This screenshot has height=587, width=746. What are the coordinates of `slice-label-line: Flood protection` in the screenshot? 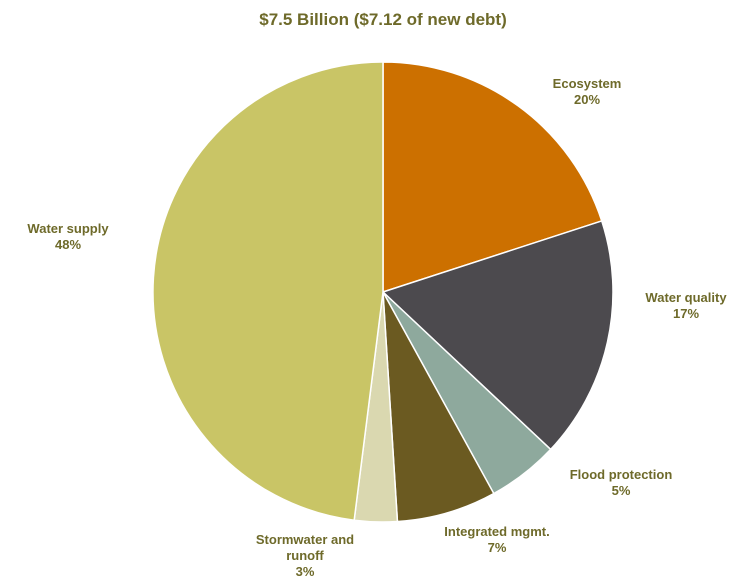 It's located at (621, 474).